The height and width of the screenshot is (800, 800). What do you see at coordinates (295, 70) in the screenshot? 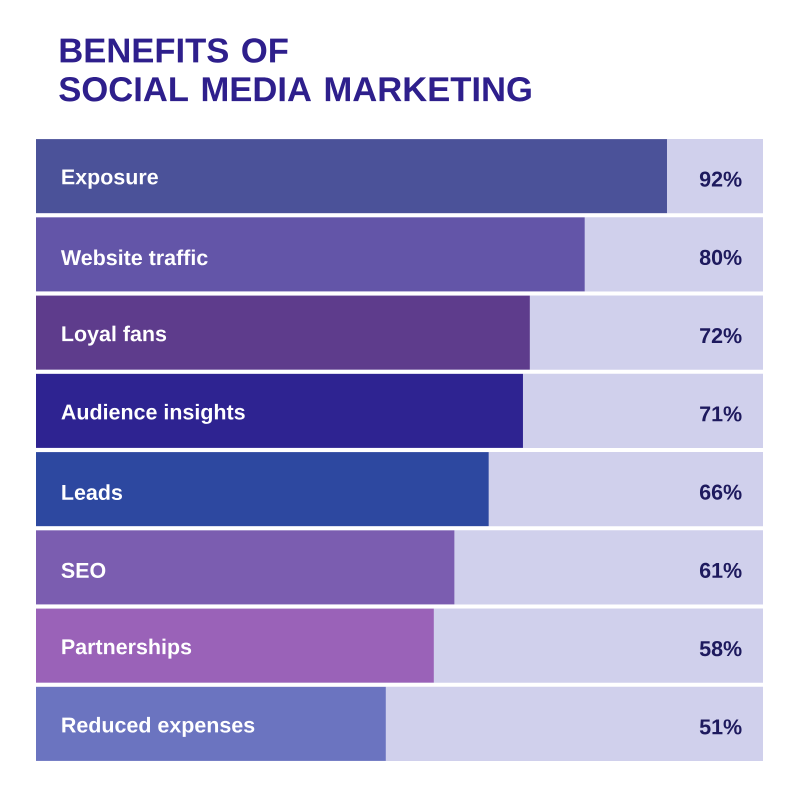
I see `chart-title: BENEFITS OF SOCIAL MEDIA MARKETING` at bounding box center [295, 70].